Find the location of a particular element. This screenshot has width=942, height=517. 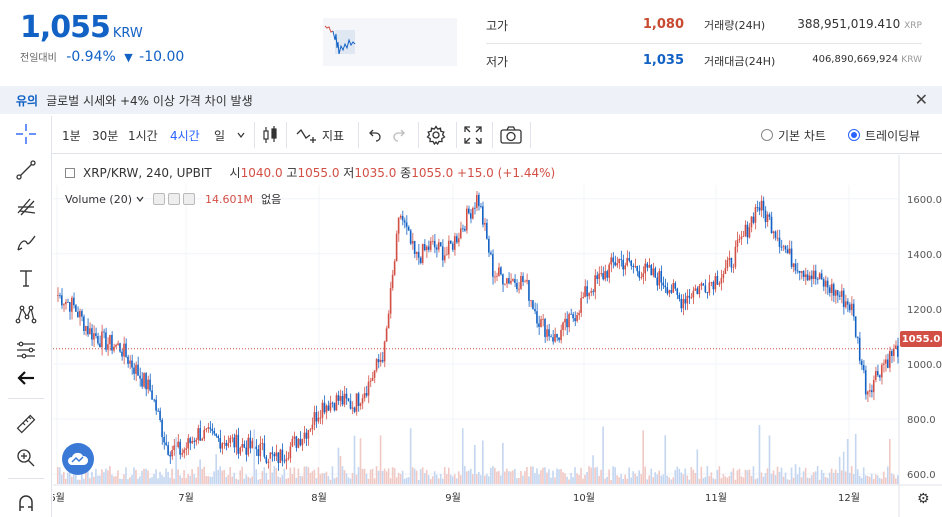

measure-lines-icon is located at coordinates (26, 350).